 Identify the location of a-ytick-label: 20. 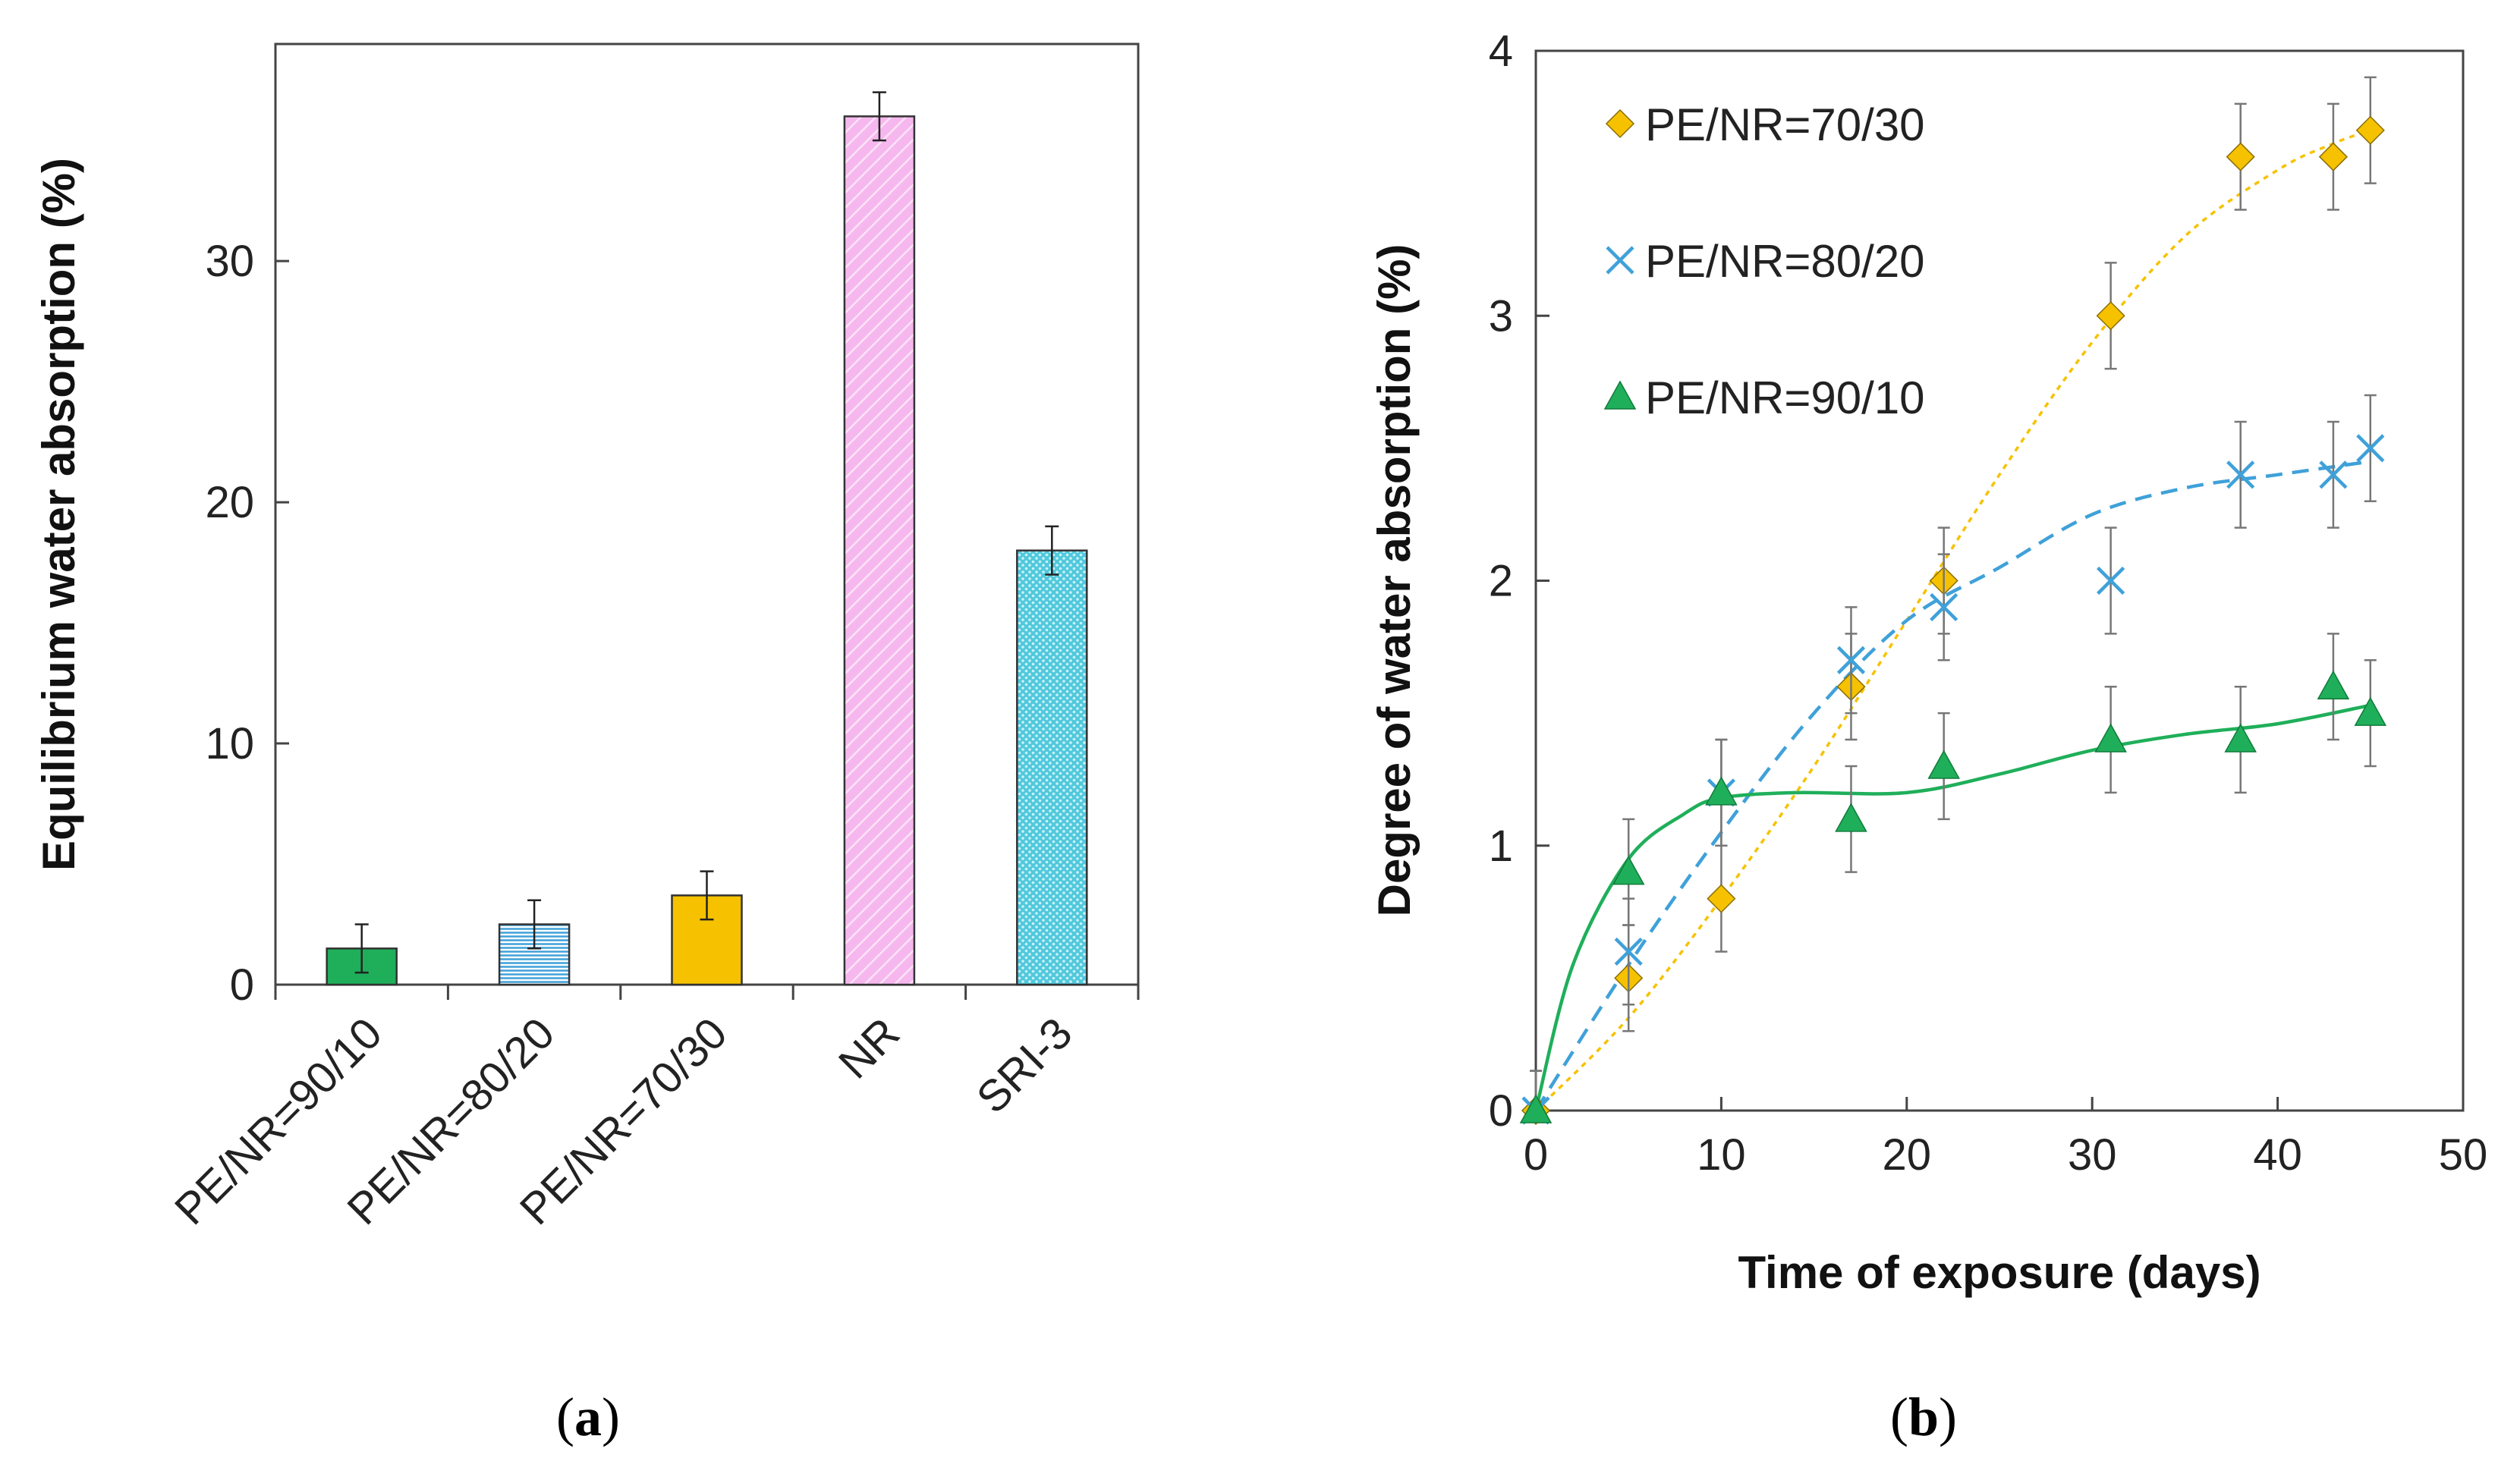
(230, 502).